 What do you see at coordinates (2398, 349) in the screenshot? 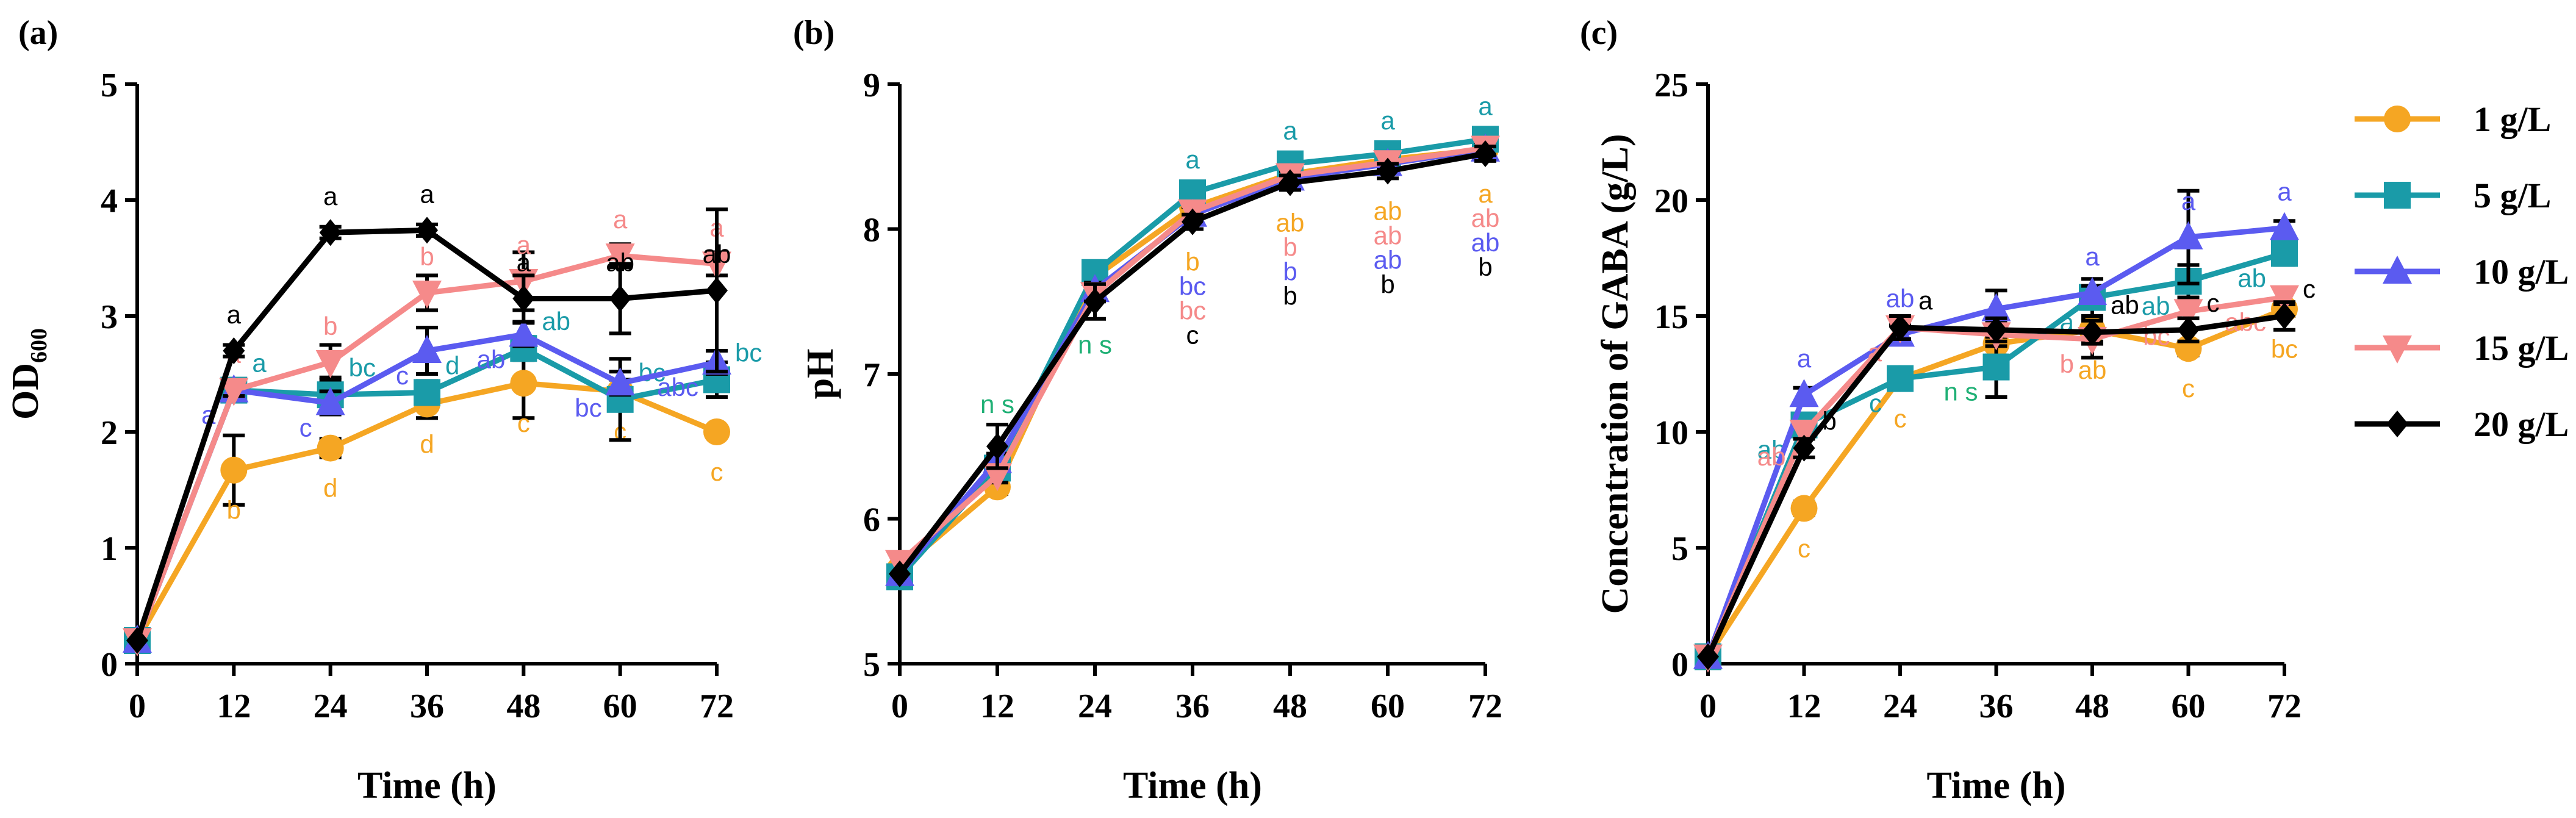
I see `legend-marker` at bounding box center [2398, 349].